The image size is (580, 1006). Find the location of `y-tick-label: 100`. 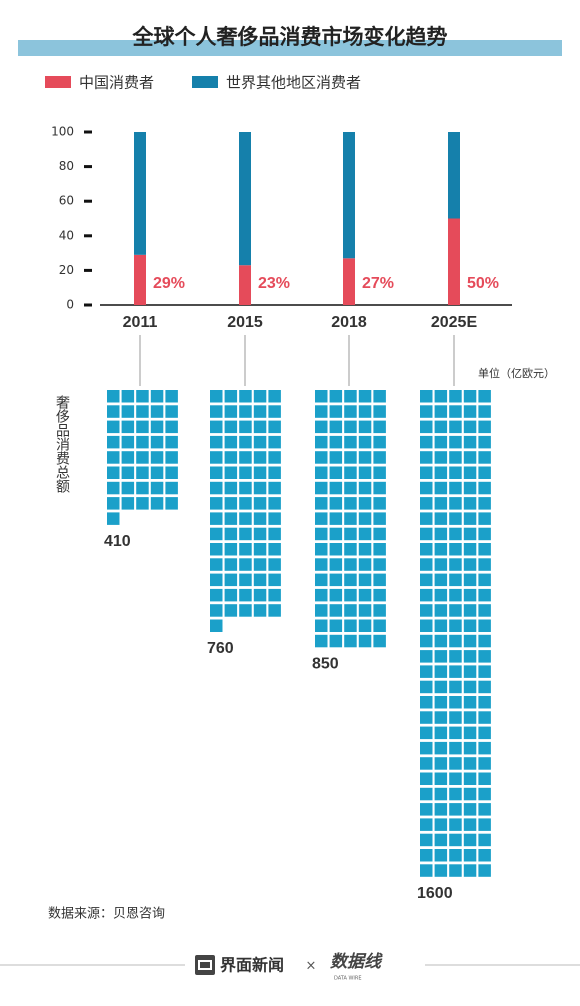

y-tick-label: 100 is located at coordinates (62, 132).